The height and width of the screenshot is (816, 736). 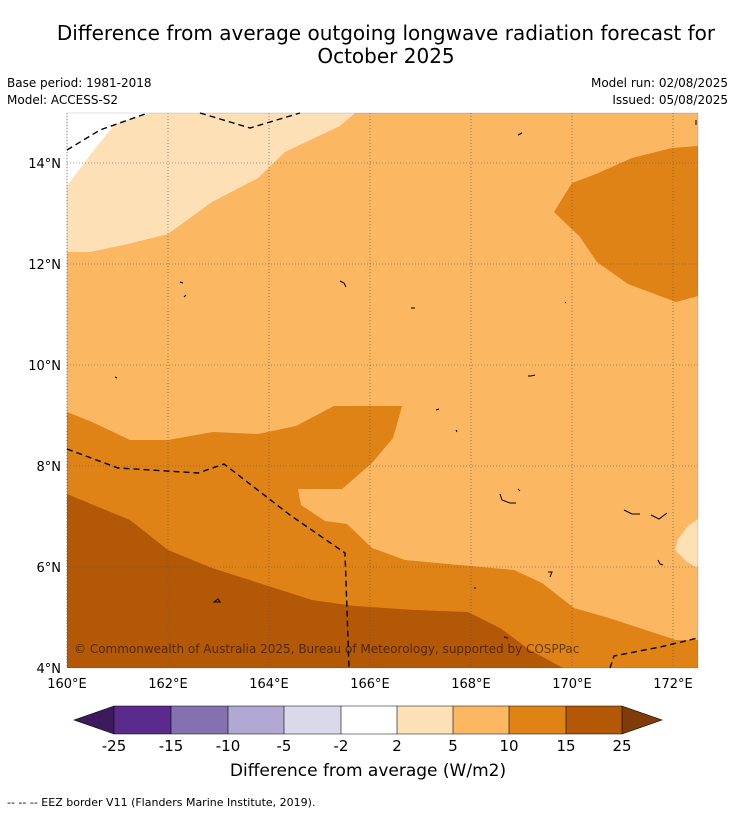 What do you see at coordinates (114, 746) in the screenshot?
I see `cb-tick-0: -25` at bounding box center [114, 746].